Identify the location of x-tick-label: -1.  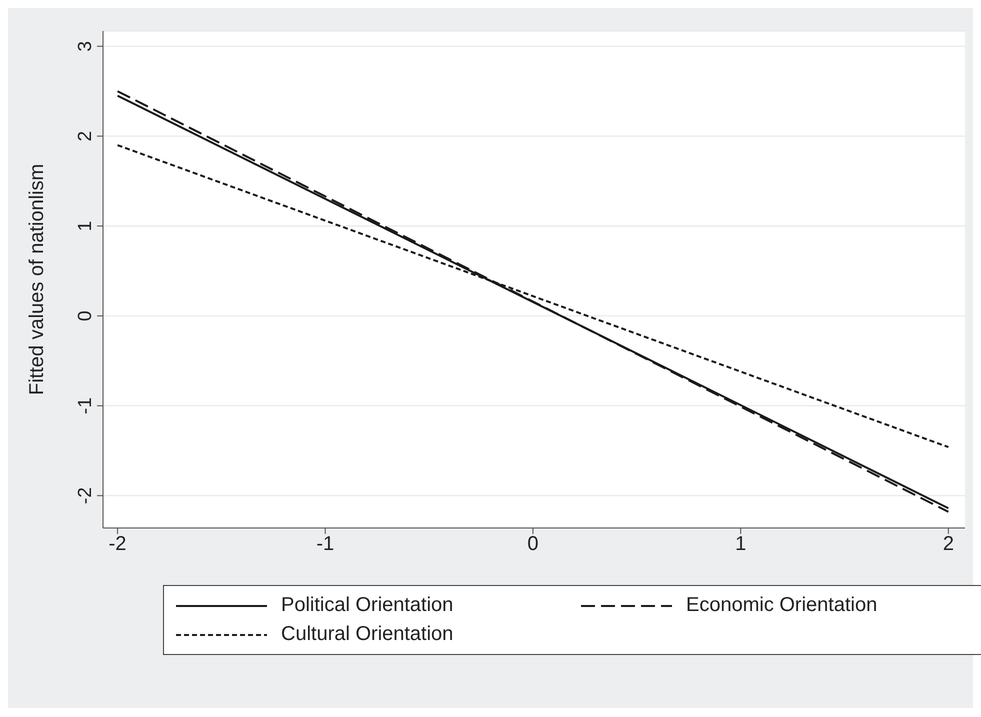
(325, 544).